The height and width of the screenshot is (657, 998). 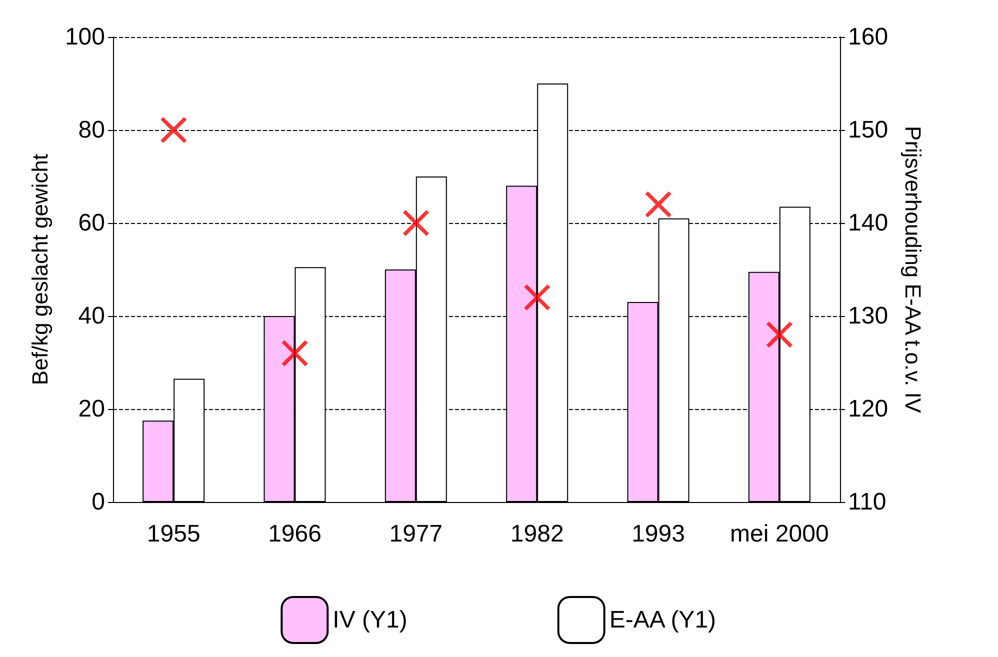 I want to click on x-tick-label: 1982, so click(x=537, y=534).